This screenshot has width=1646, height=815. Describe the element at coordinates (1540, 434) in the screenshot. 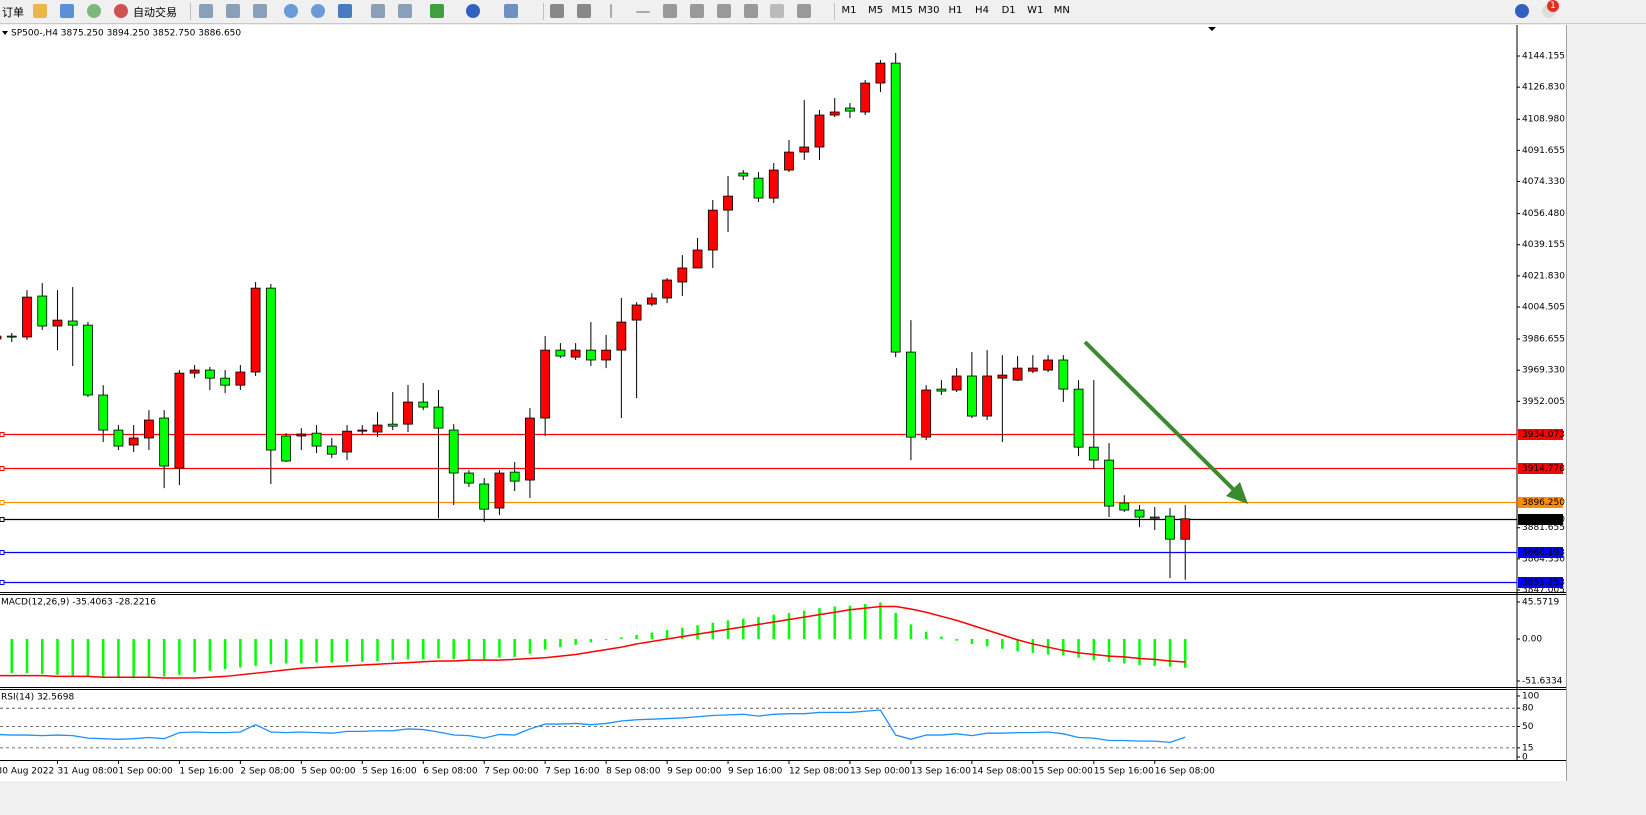

I see `level-label-box` at that location.